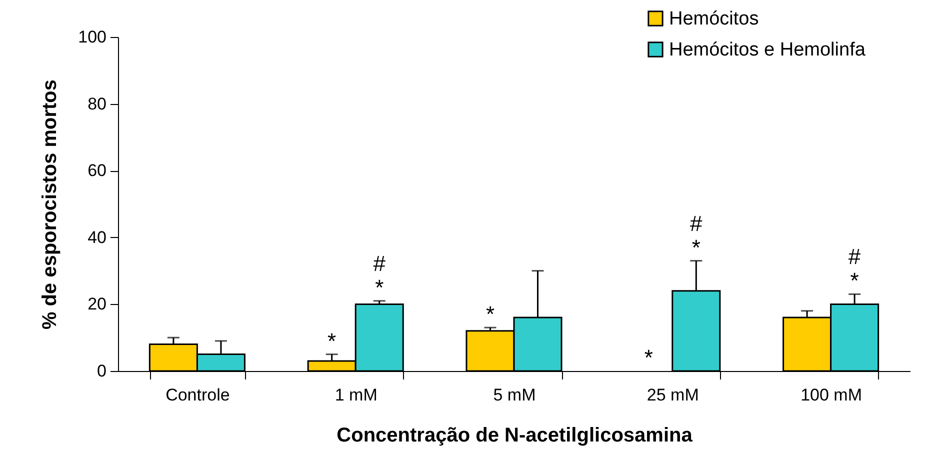 Image resolution: width=939 pixels, height=471 pixels. What do you see at coordinates (97, 170) in the screenshot?
I see `y-tick-label: 60` at bounding box center [97, 170].